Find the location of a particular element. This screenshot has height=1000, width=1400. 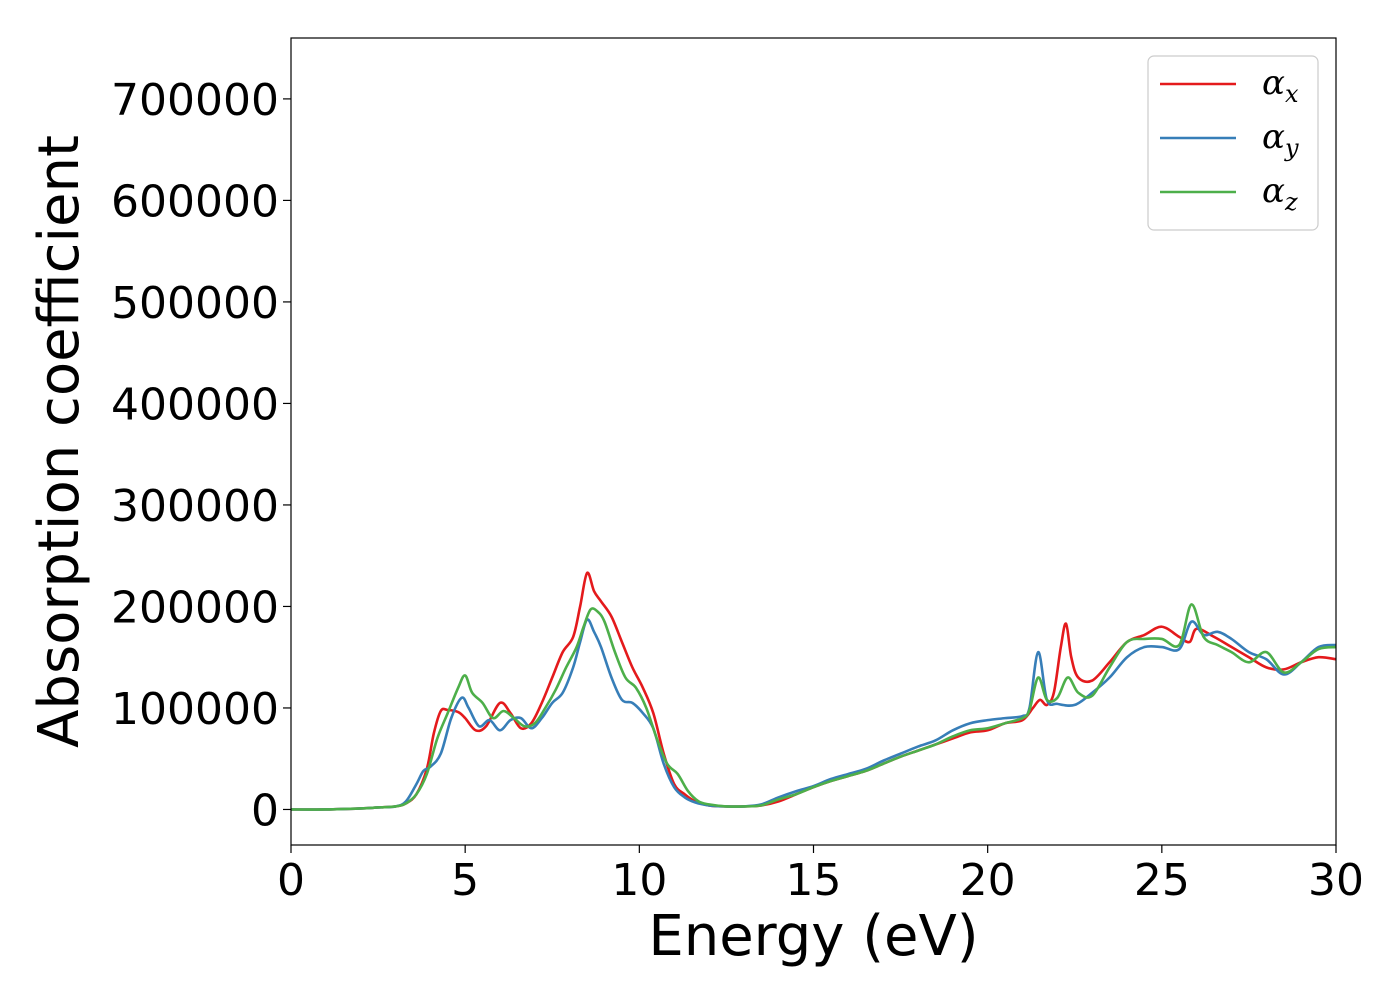

y-tick-label: 200000 is located at coordinates (195, 607).